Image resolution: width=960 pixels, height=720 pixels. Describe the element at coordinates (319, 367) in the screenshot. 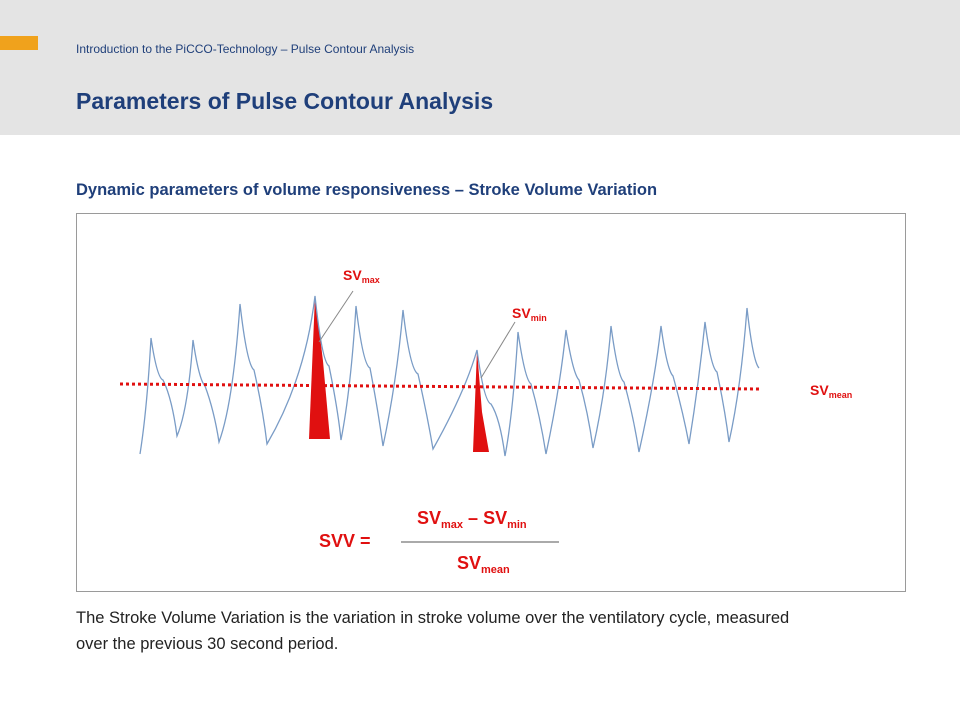

I see `sv-max-area` at that location.